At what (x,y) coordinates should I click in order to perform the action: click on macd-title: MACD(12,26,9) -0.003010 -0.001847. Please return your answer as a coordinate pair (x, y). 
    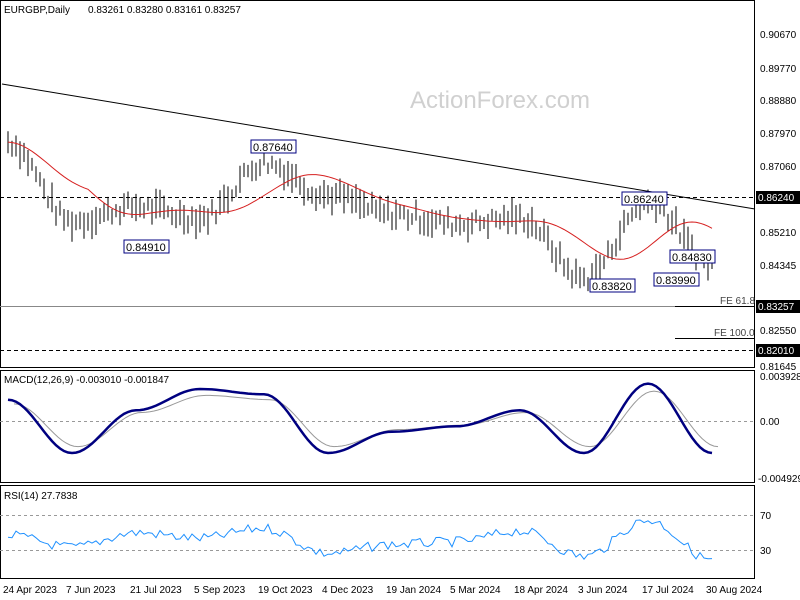
    Looking at the image, I should click on (87, 380).